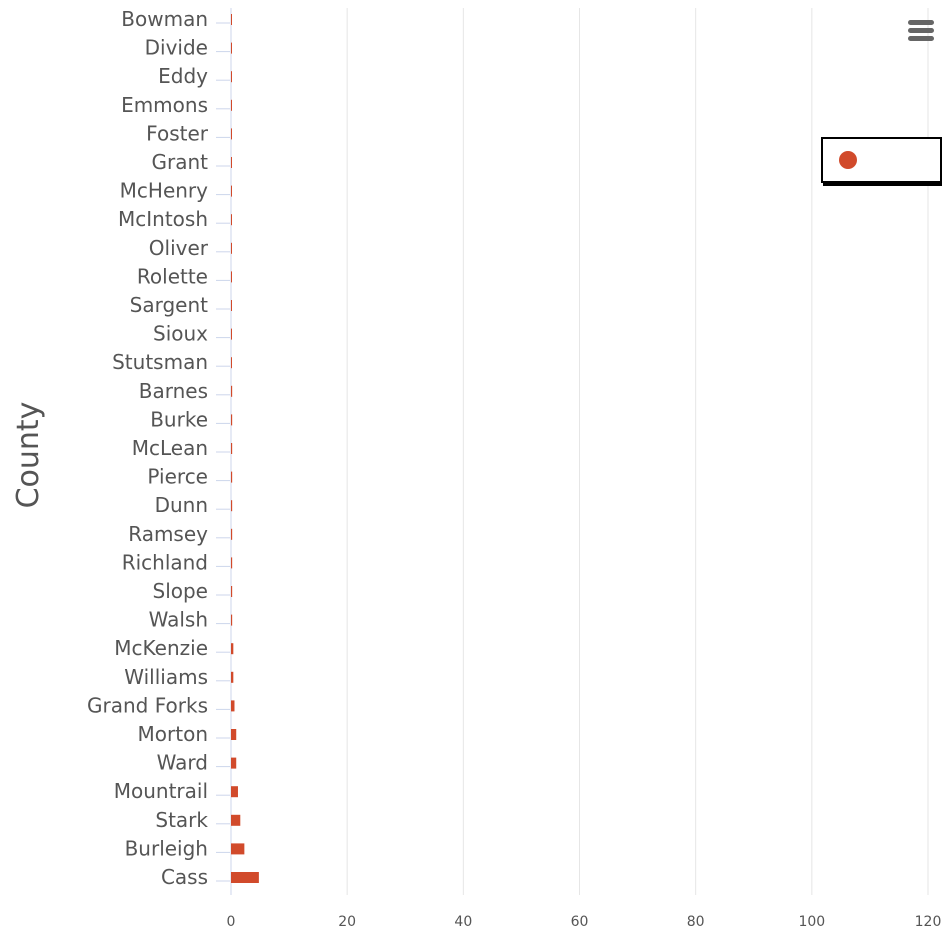 The image size is (942, 934). Describe the element at coordinates (166, 848) in the screenshot. I see `y-tick-label: Burleigh` at that location.